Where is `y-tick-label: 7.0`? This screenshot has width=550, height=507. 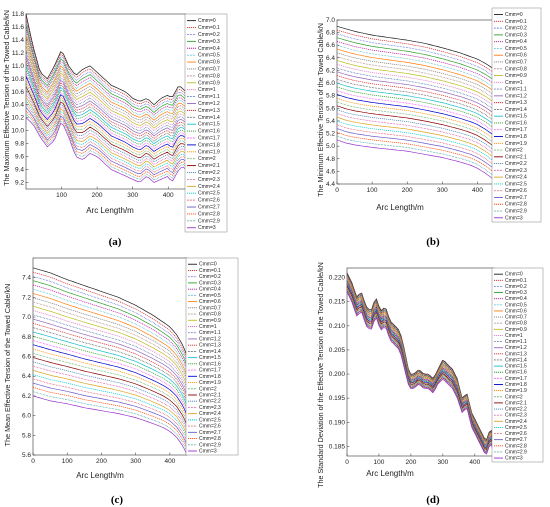
y-tick-label: 7.0 is located at coordinates (26, 317).